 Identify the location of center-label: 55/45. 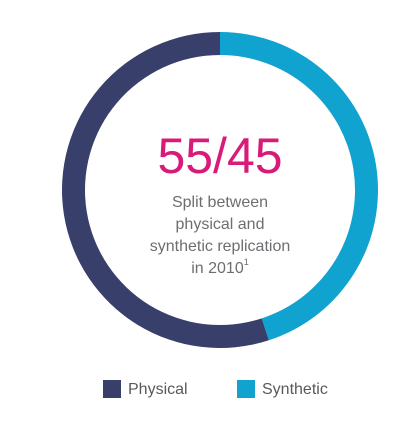
(219, 156).